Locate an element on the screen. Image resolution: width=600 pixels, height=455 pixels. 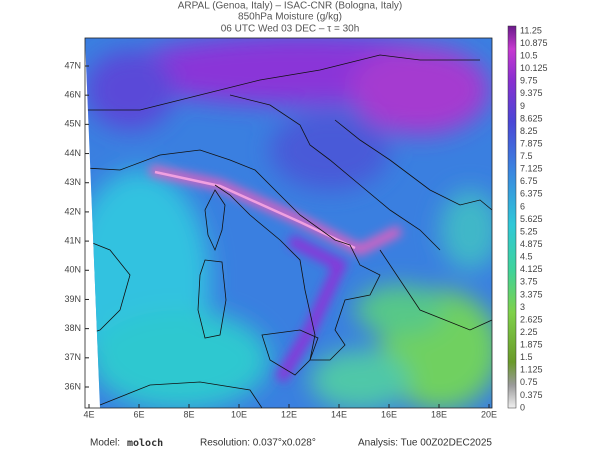
colorbar-label: 6.75 is located at coordinates (529, 181).